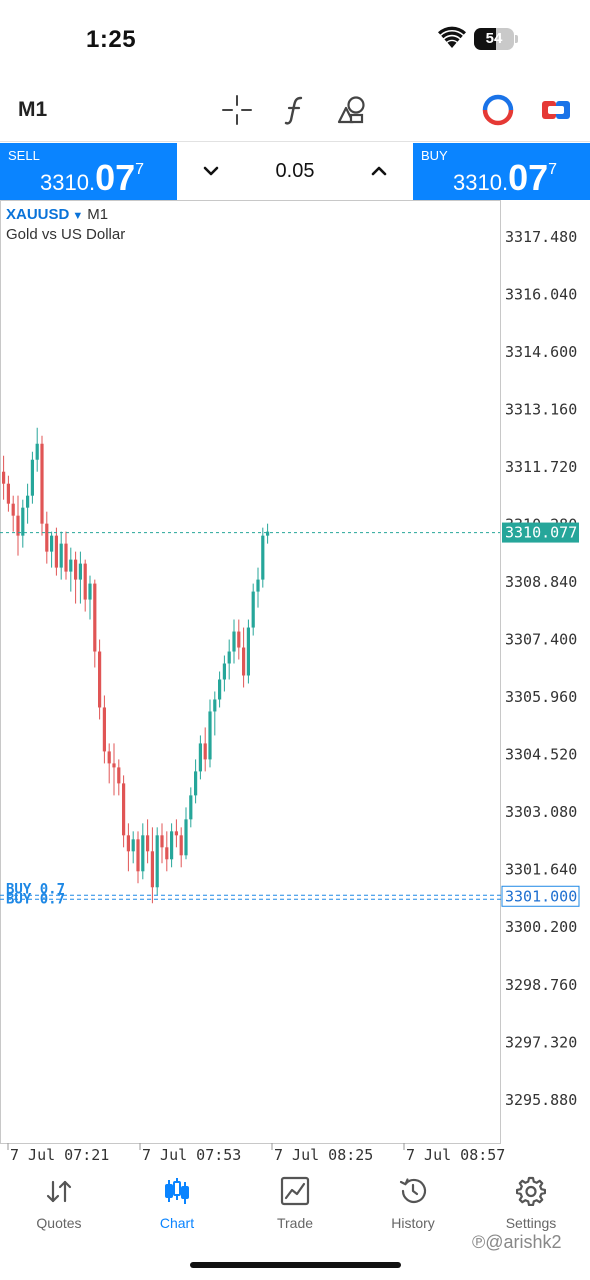 The height and width of the screenshot is (1280, 590). I want to click on battery-percent: 54, so click(494, 38).